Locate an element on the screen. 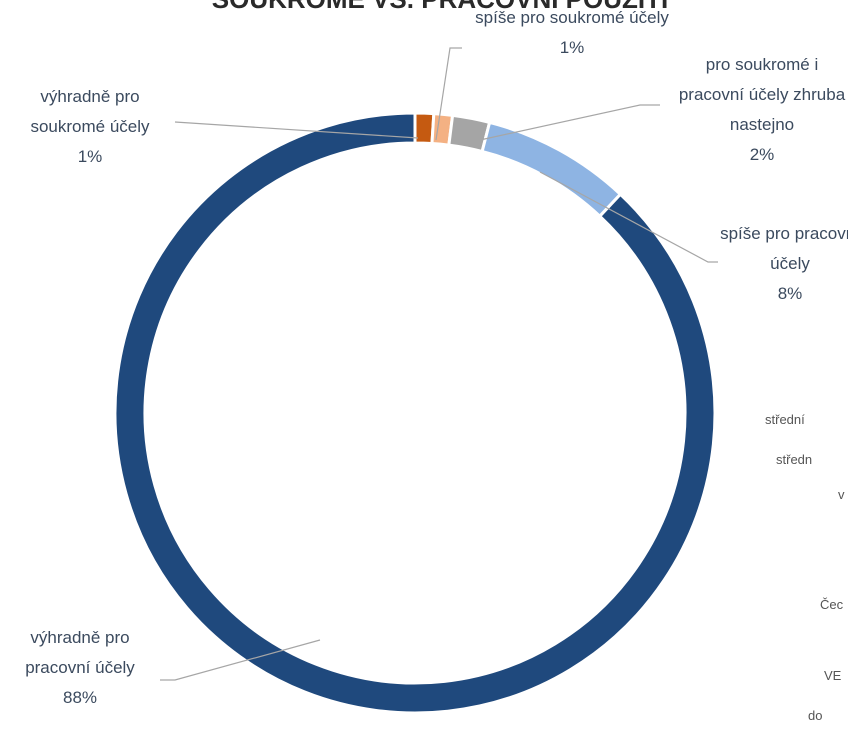 Image resolution: width=848 pixels, height=734 pixels. data-label: výhradně pro pracovní účely 88% is located at coordinates (80, 668).